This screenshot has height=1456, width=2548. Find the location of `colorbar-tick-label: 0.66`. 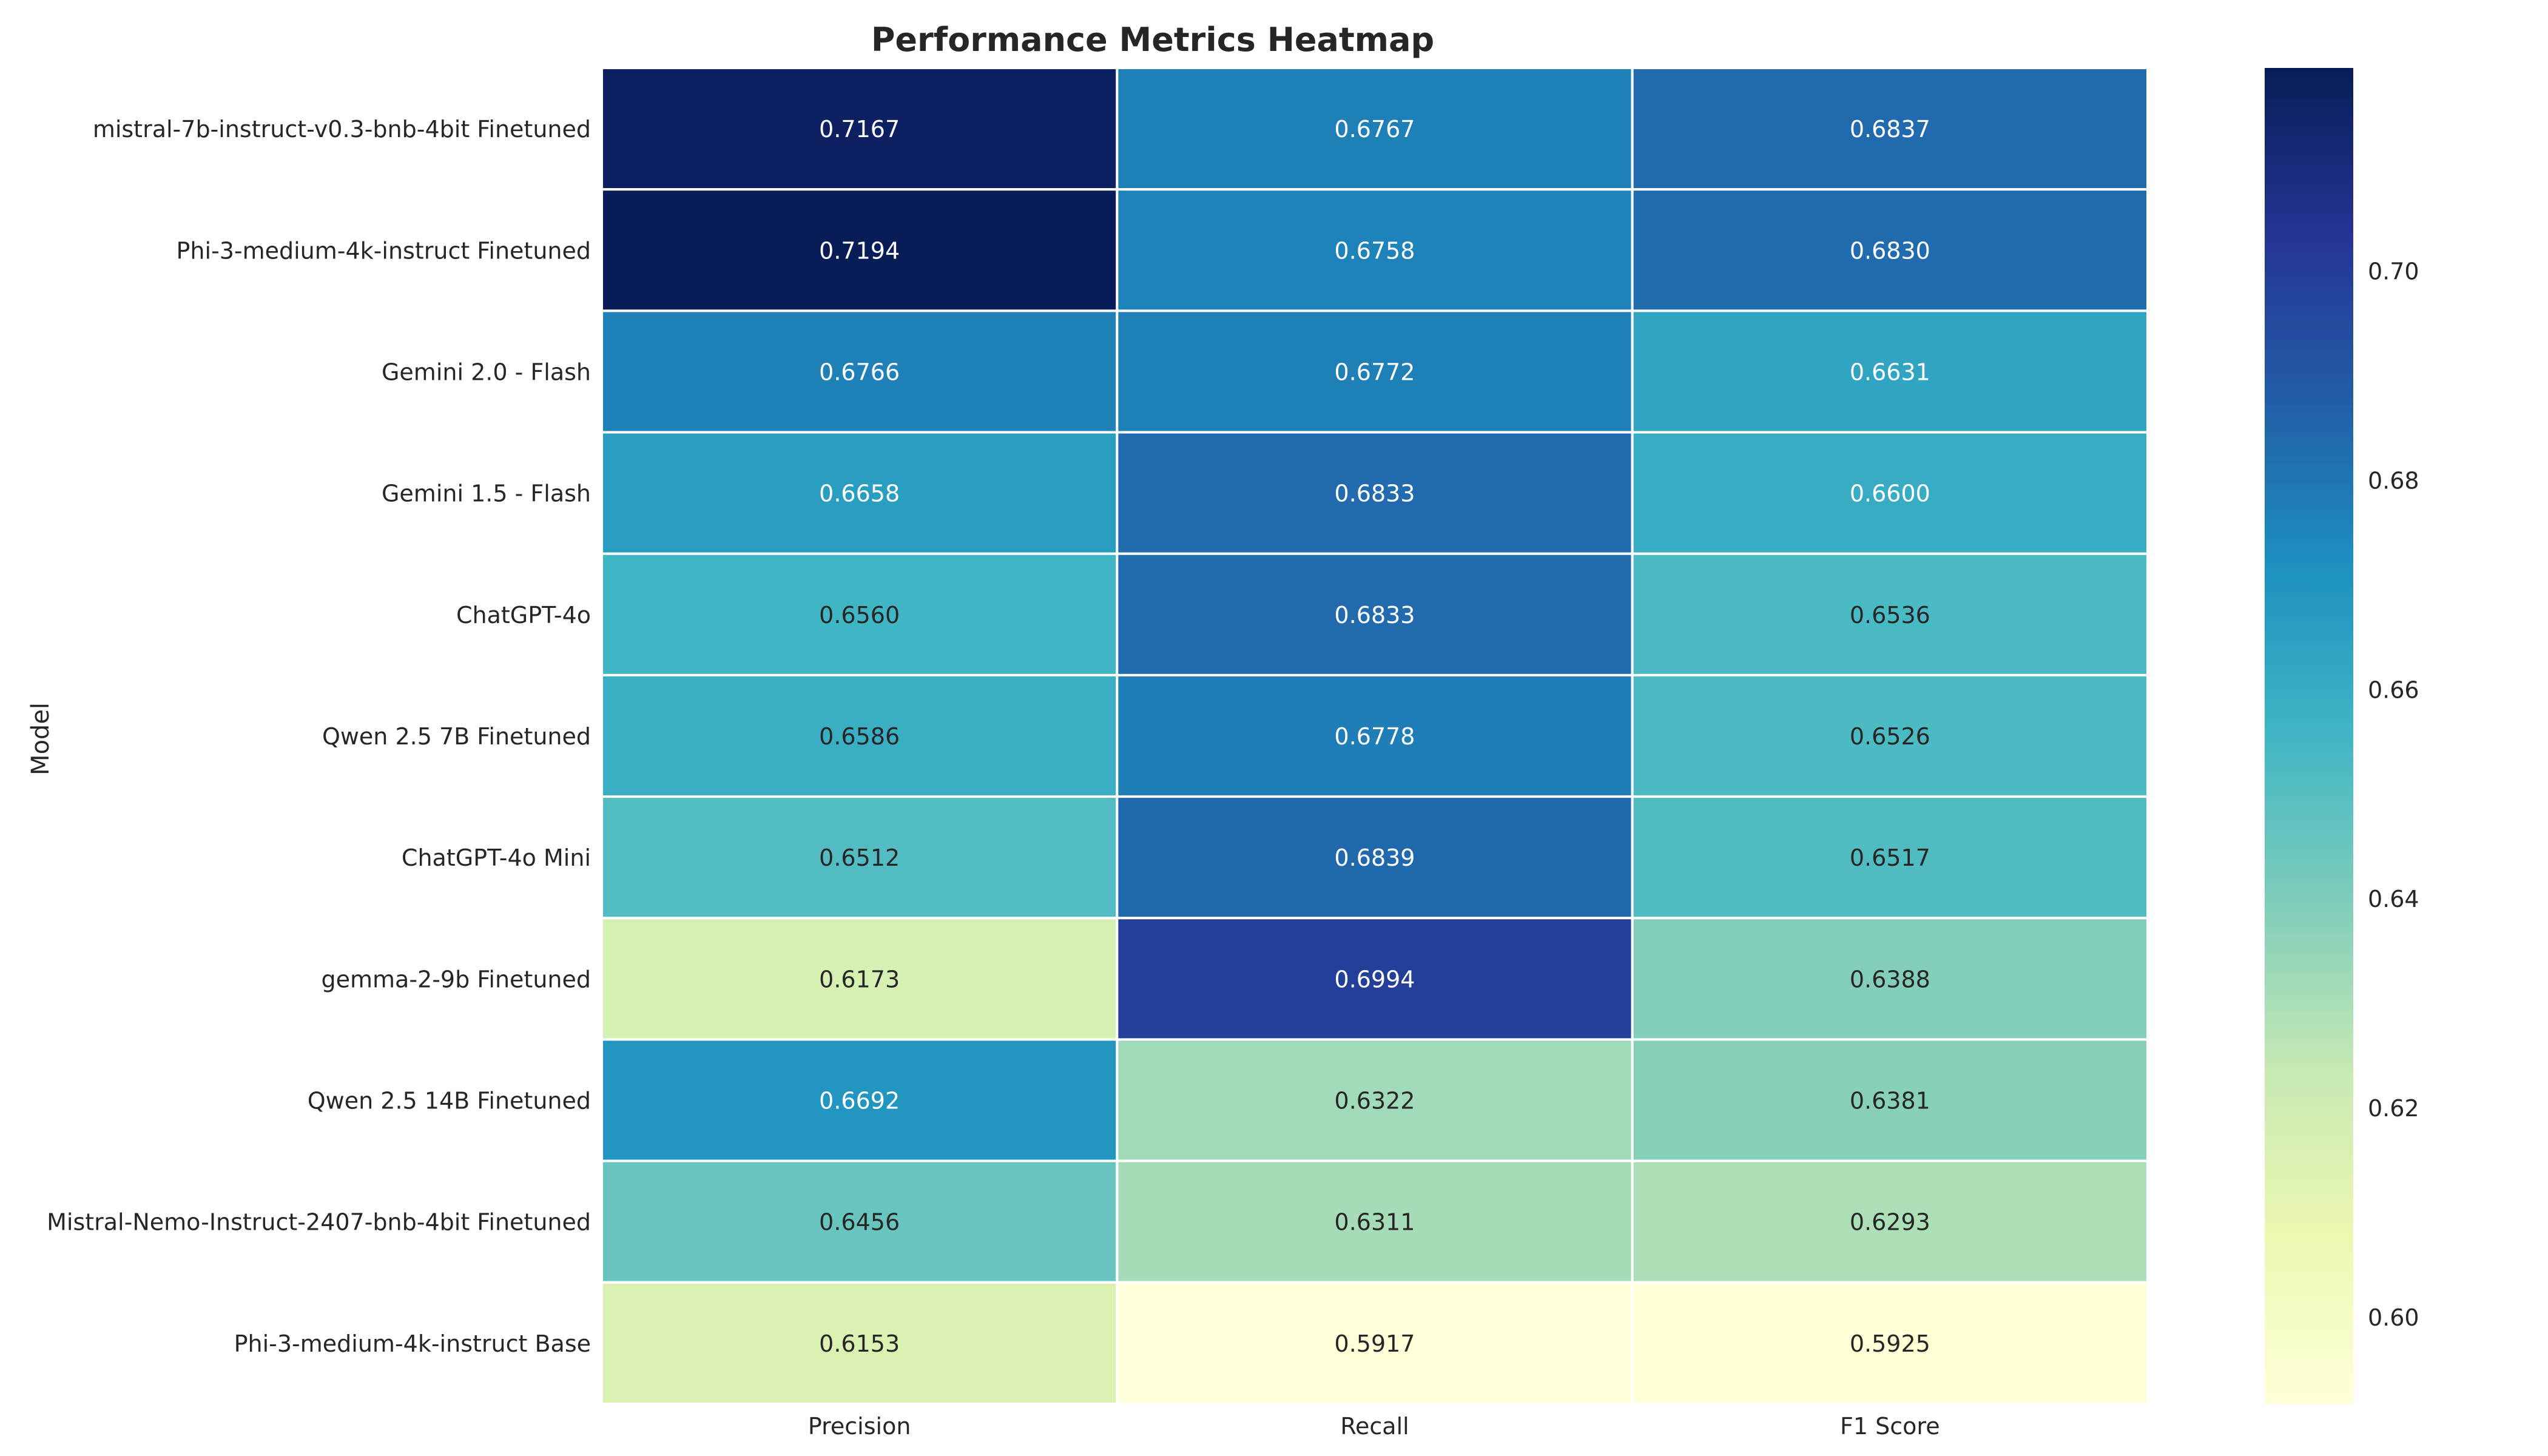

colorbar-tick-label: 0.66 is located at coordinates (2393, 689).